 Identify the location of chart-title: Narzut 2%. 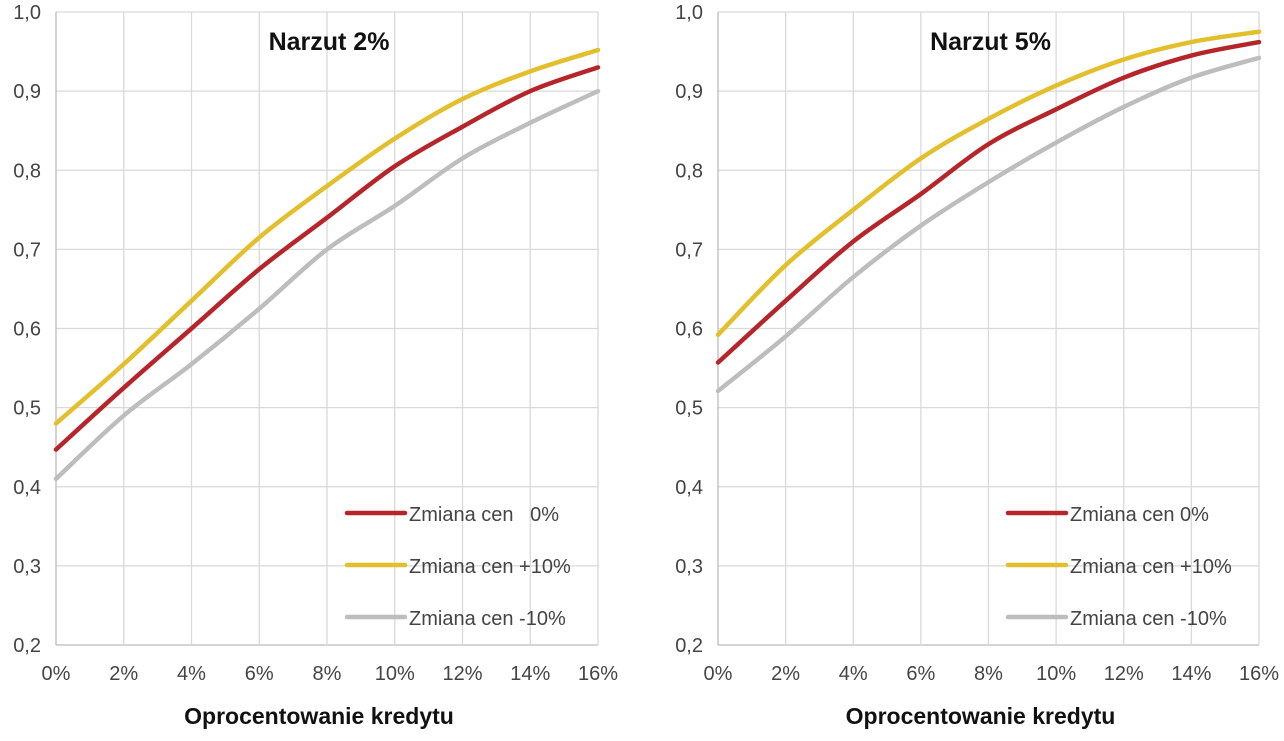
(329, 42).